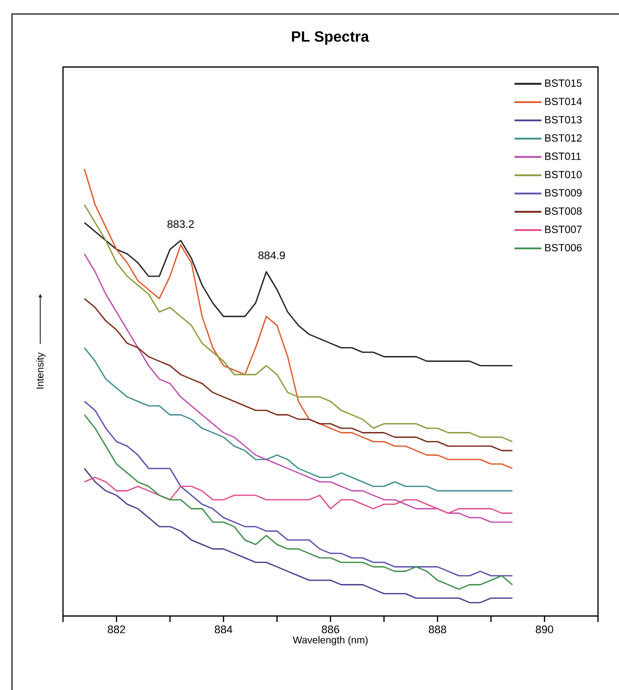 The width and height of the screenshot is (619, 690). What do you see at coordinates (563, 83) in the screenshot?
I see `legend-label: BST015` at bounding box center [563, 83].